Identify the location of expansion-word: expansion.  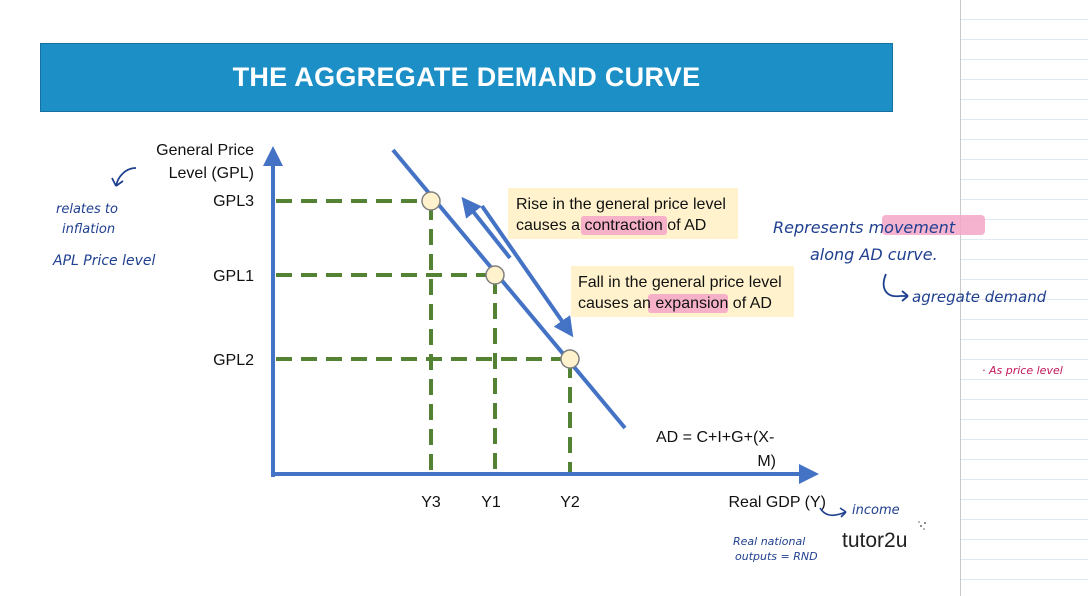
(691, 303).